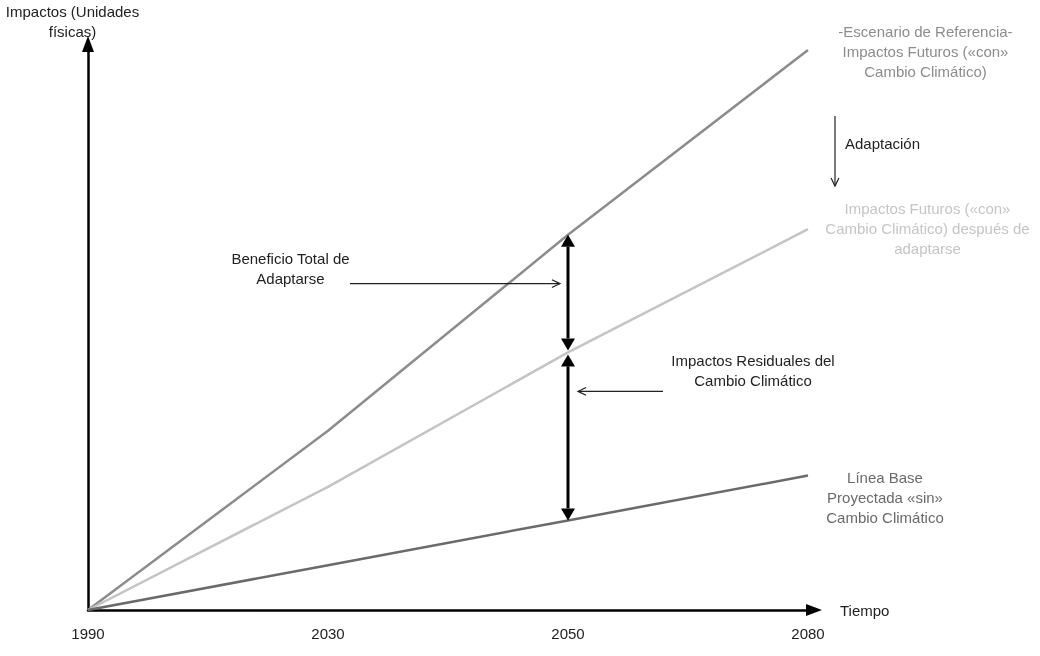  I want to click on x-tick-label: 2050, so click(568, 633).